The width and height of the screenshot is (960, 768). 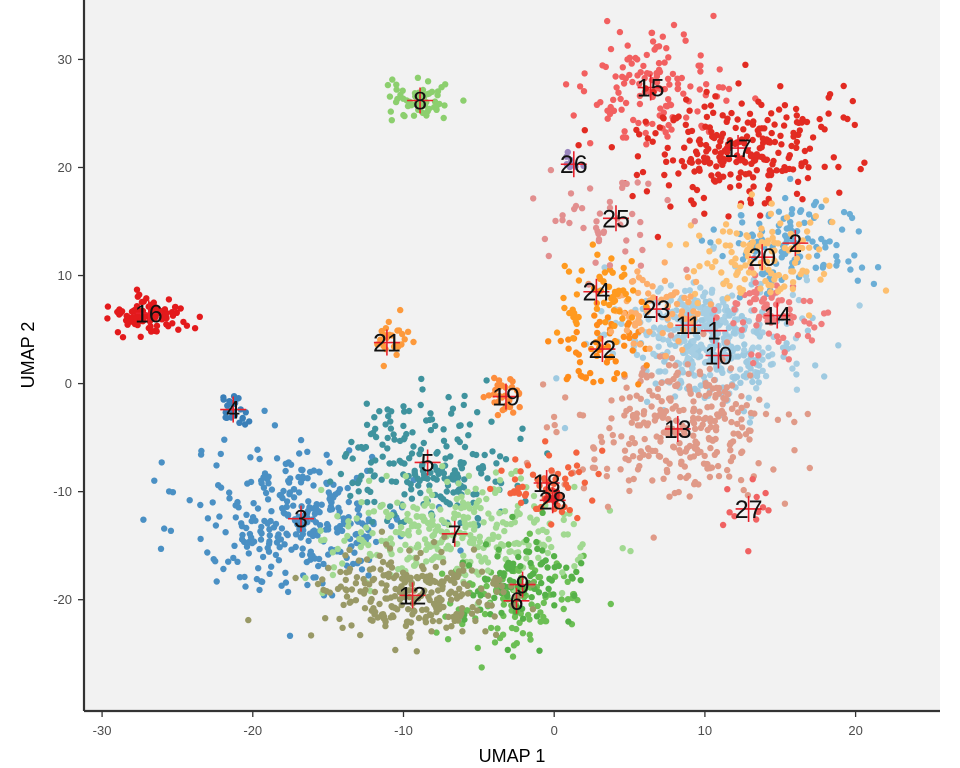 I want to click on cluster-label: 23, so click(x=657, y=310).